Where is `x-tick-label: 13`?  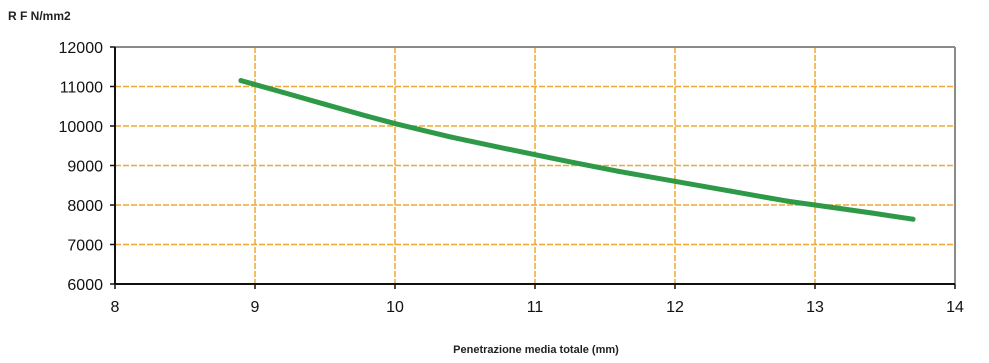 x-tick-label: 13 is located at coordinates (815, 307).